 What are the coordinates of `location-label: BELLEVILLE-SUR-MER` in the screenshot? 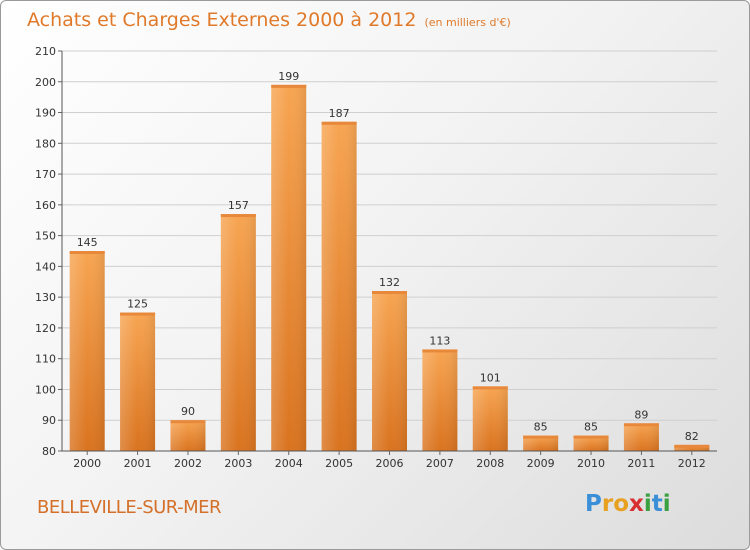 It's located at (129, 507).